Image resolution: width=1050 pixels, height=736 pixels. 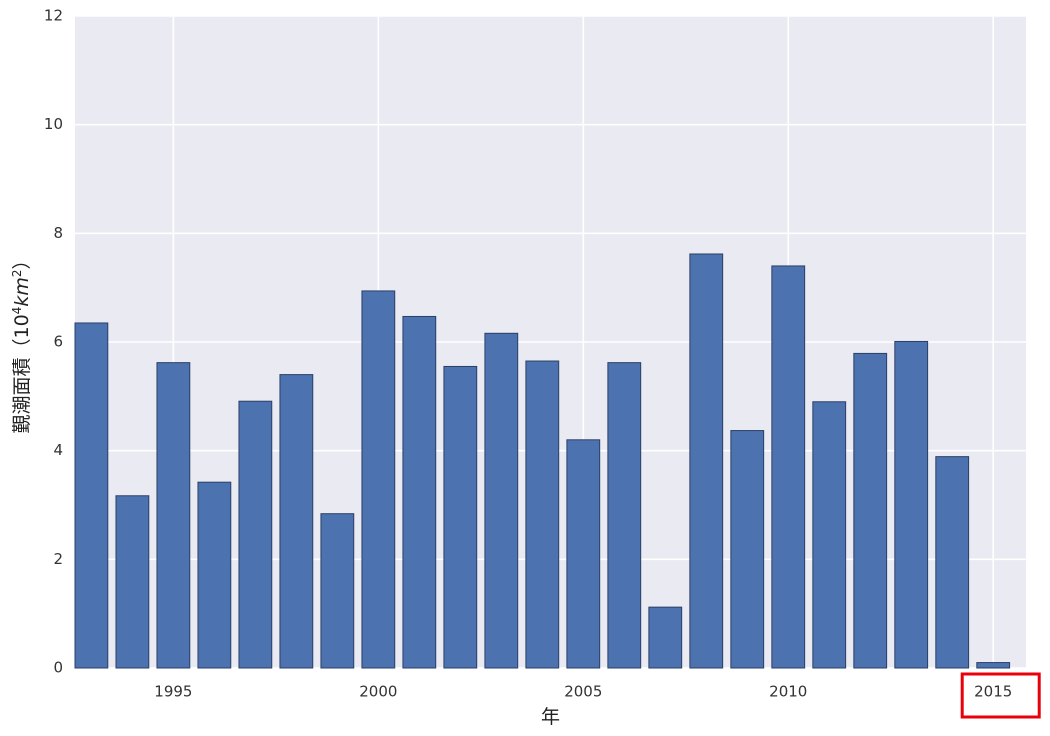 I want to click on bar-1995, so click(x=173, y=515).